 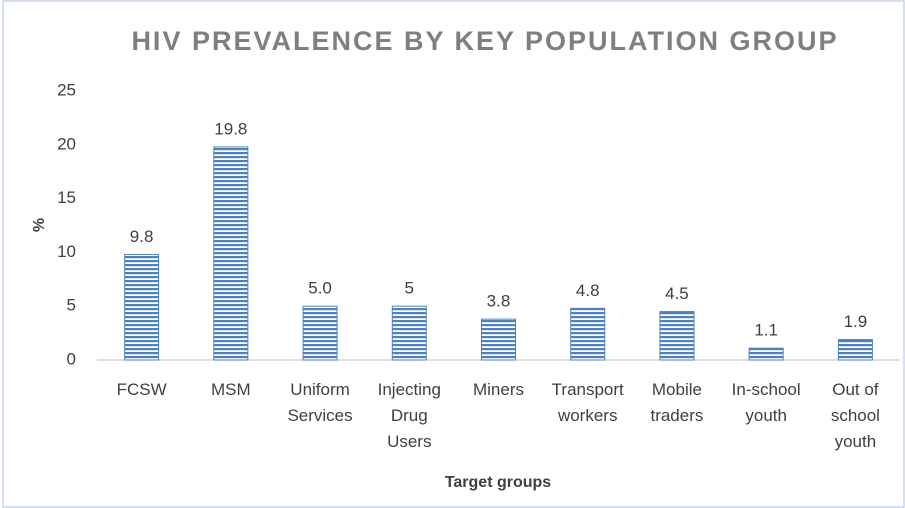 I want to click on x-tick-label: Transport workers, so click(x=588, y=402).